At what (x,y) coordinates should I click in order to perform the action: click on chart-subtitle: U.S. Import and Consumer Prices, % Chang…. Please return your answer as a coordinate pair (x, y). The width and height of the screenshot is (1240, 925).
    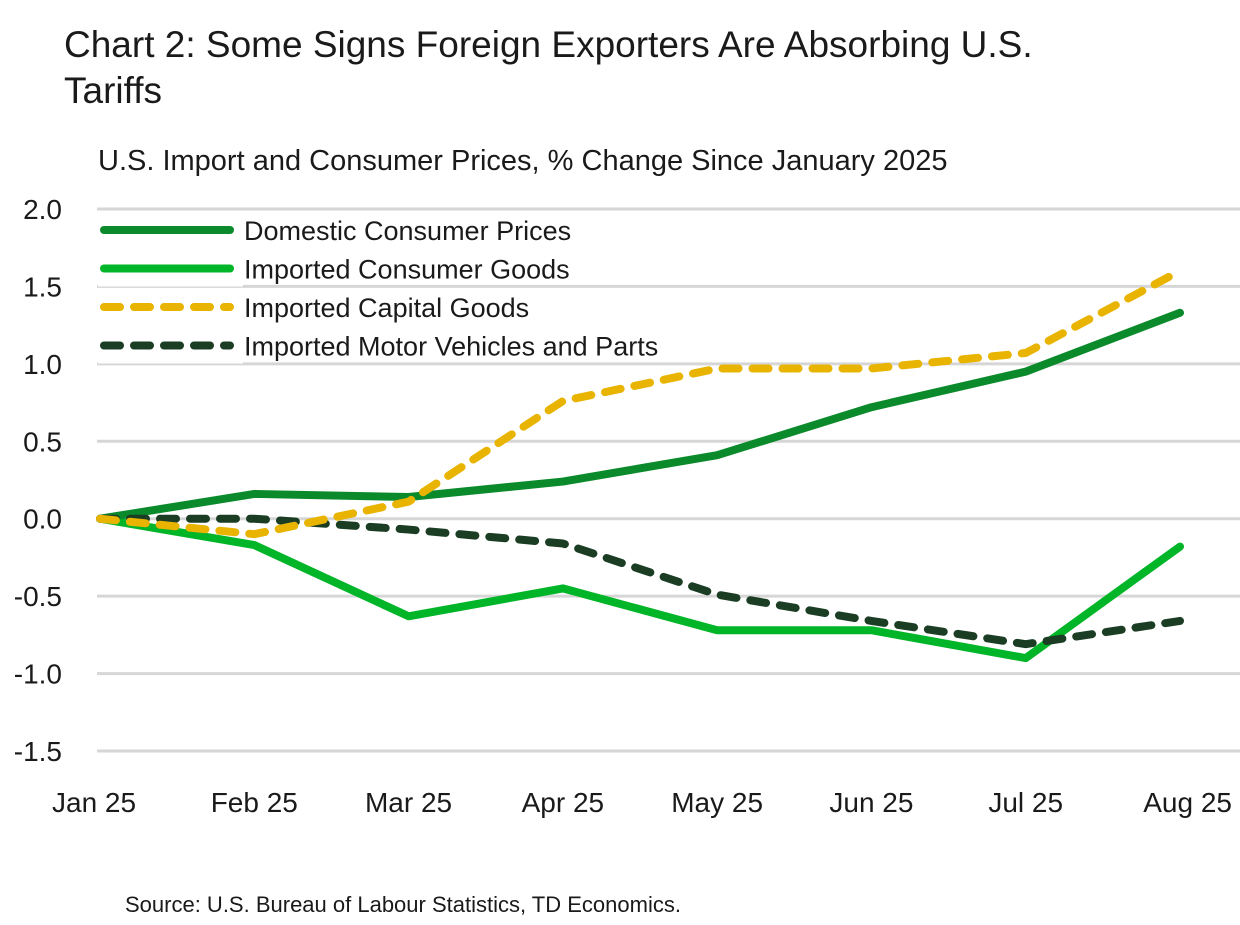
    Looking at the image, I should click on (523, 161).